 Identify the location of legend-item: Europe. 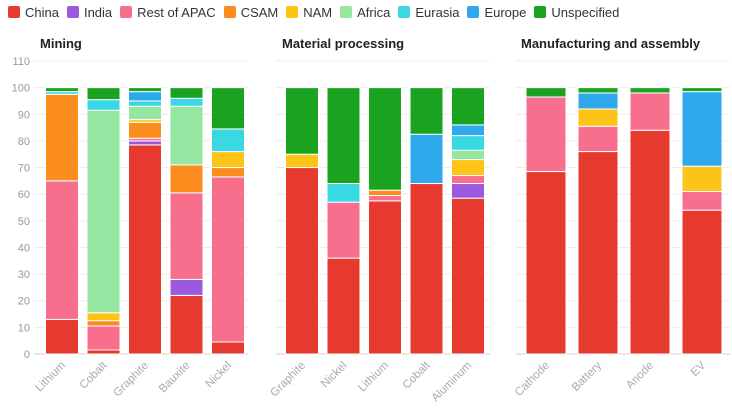
(496, 12).